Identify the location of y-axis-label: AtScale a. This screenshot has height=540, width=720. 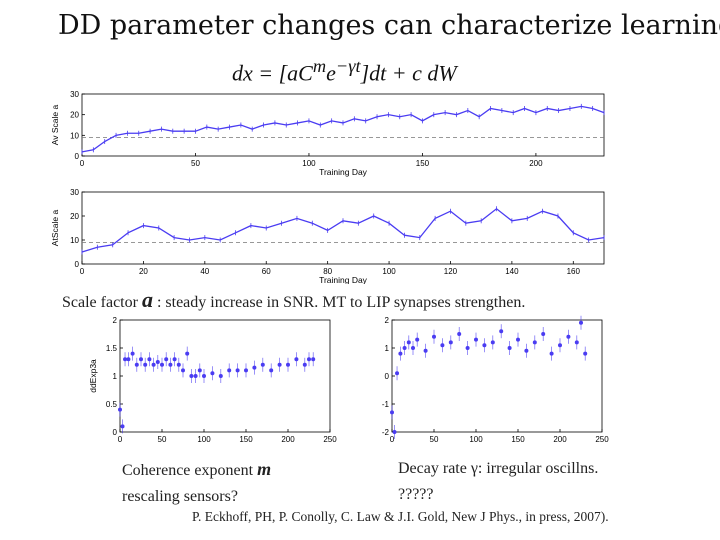
(55, 228).